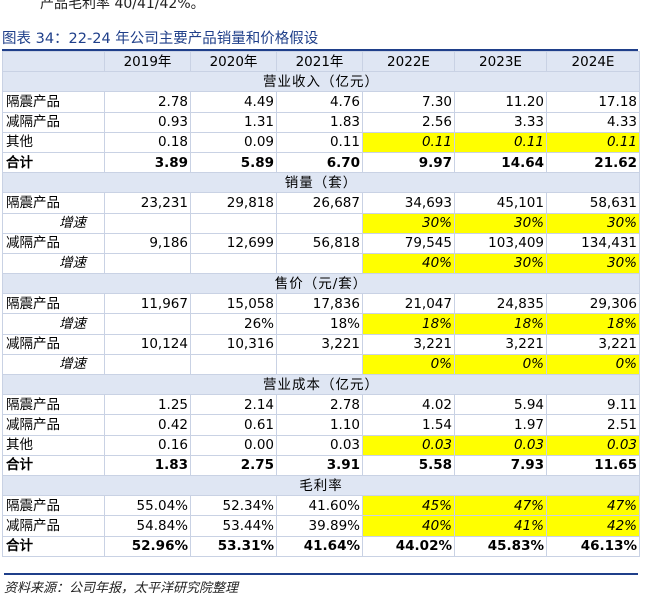 The width and height of the screenshot is (653, 614). What do you see at coordinates (500, 465) in the screenshot?
I see `table-cell: 7.93` at bounding box center [500, 465].